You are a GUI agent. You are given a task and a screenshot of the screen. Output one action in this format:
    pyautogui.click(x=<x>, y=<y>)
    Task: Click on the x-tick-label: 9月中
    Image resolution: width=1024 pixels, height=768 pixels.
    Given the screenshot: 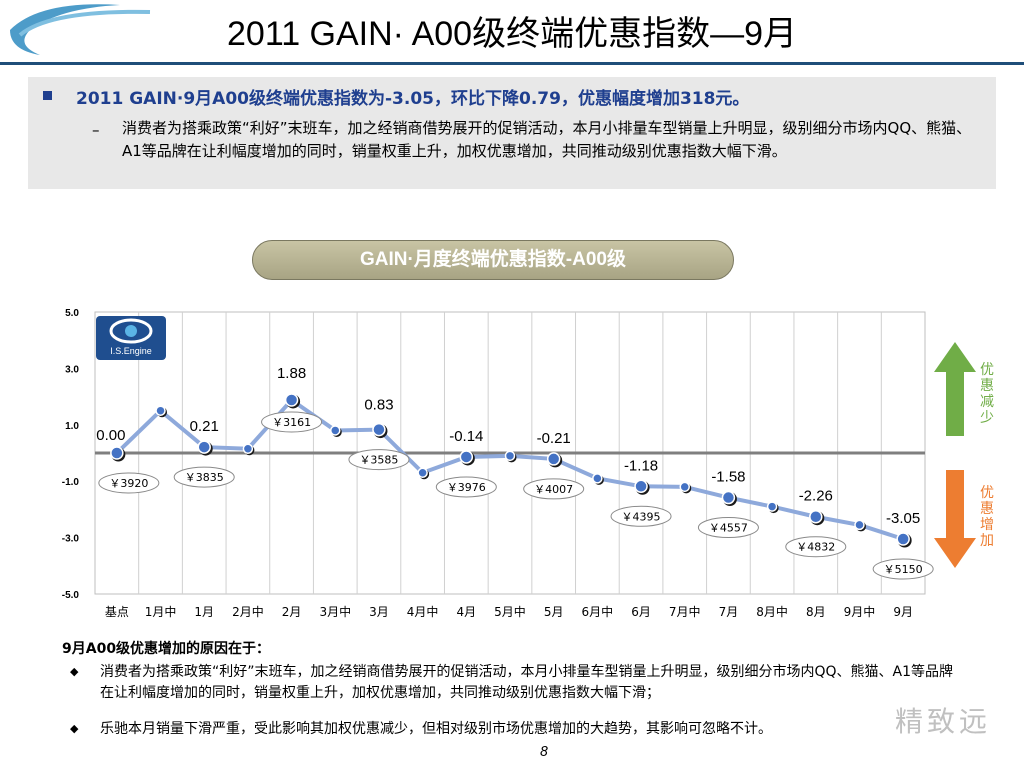 What is the action you would take?
    pyautogui.click(x=860, y=611)
    